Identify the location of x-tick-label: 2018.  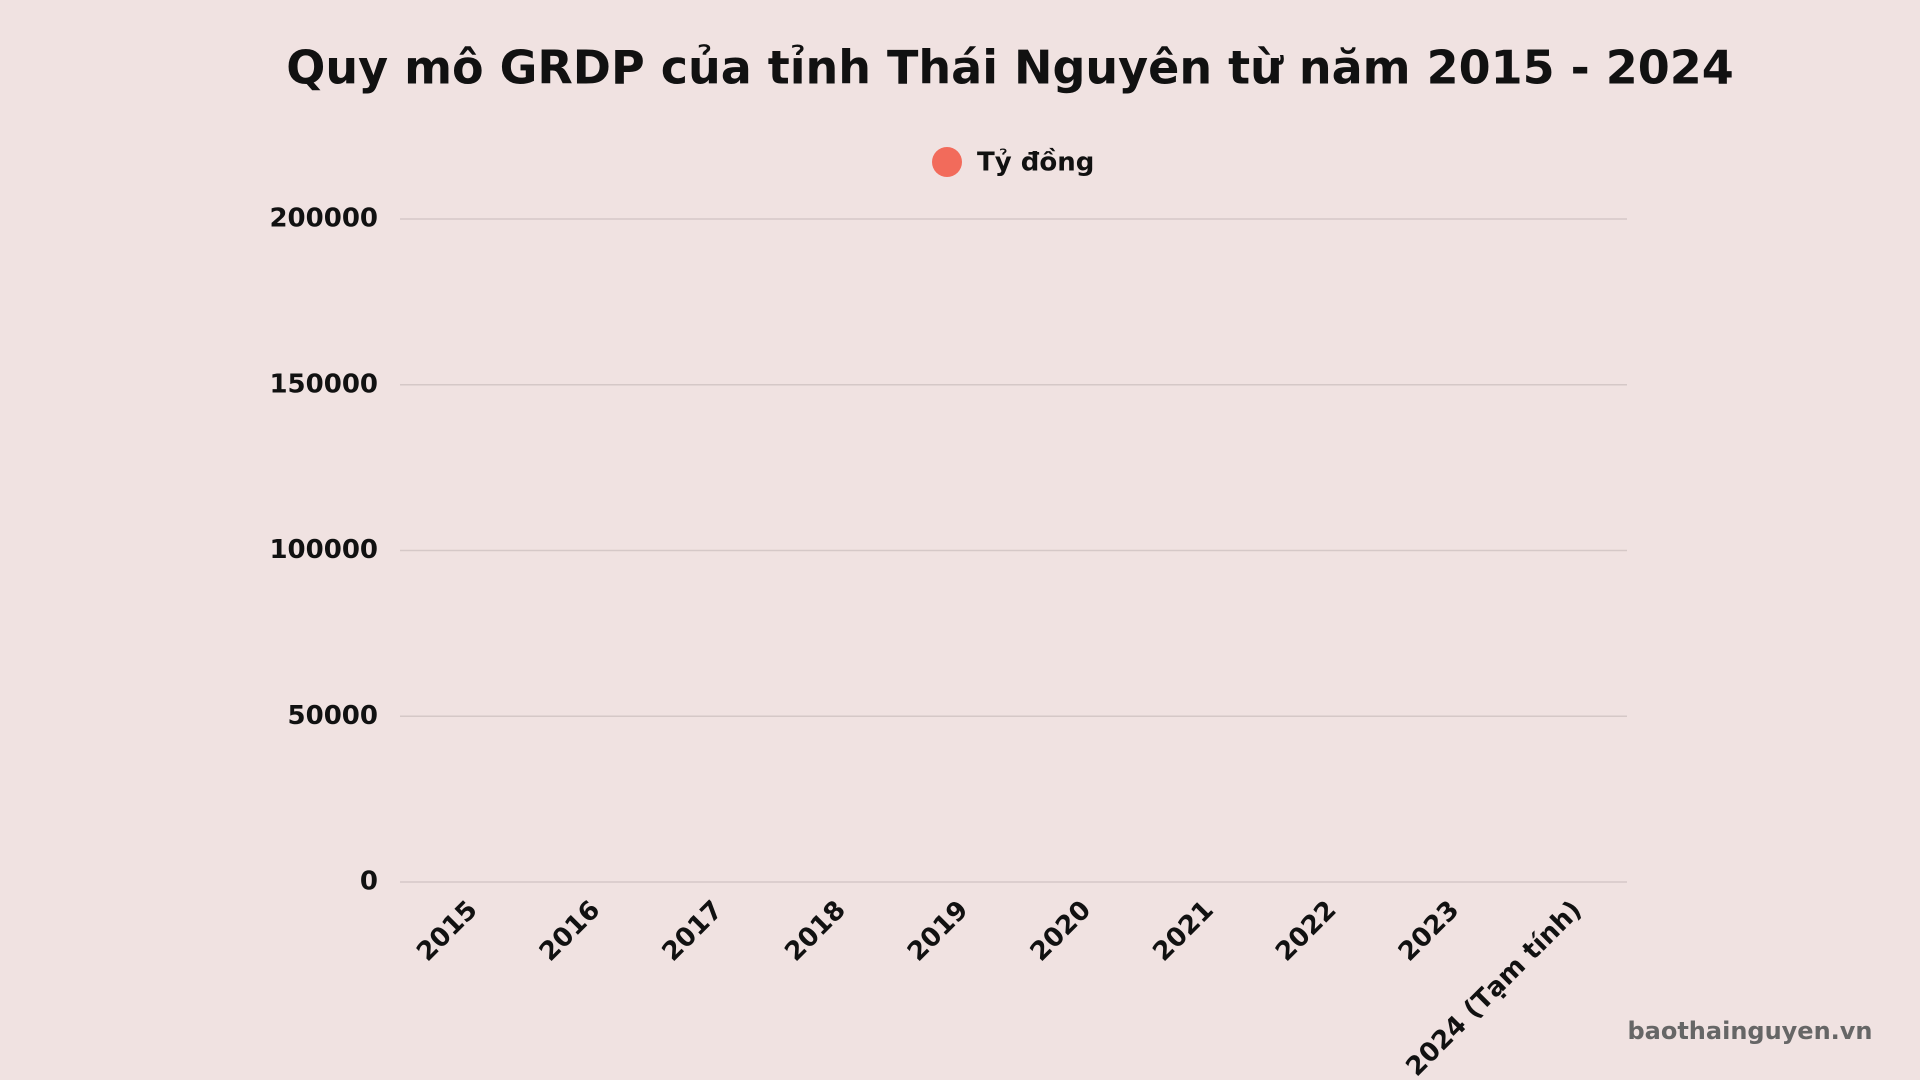
(815, 931).